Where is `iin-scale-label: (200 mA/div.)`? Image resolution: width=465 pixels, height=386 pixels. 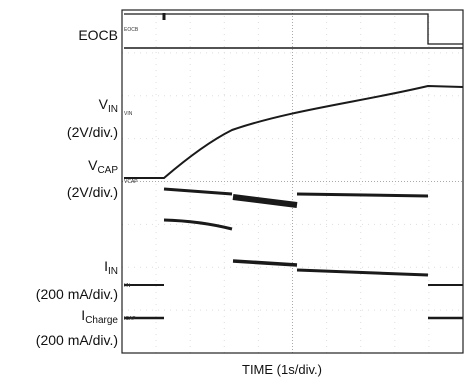
iin-scale-label: (200 mA/div.) is located at coordinates (76, 294).